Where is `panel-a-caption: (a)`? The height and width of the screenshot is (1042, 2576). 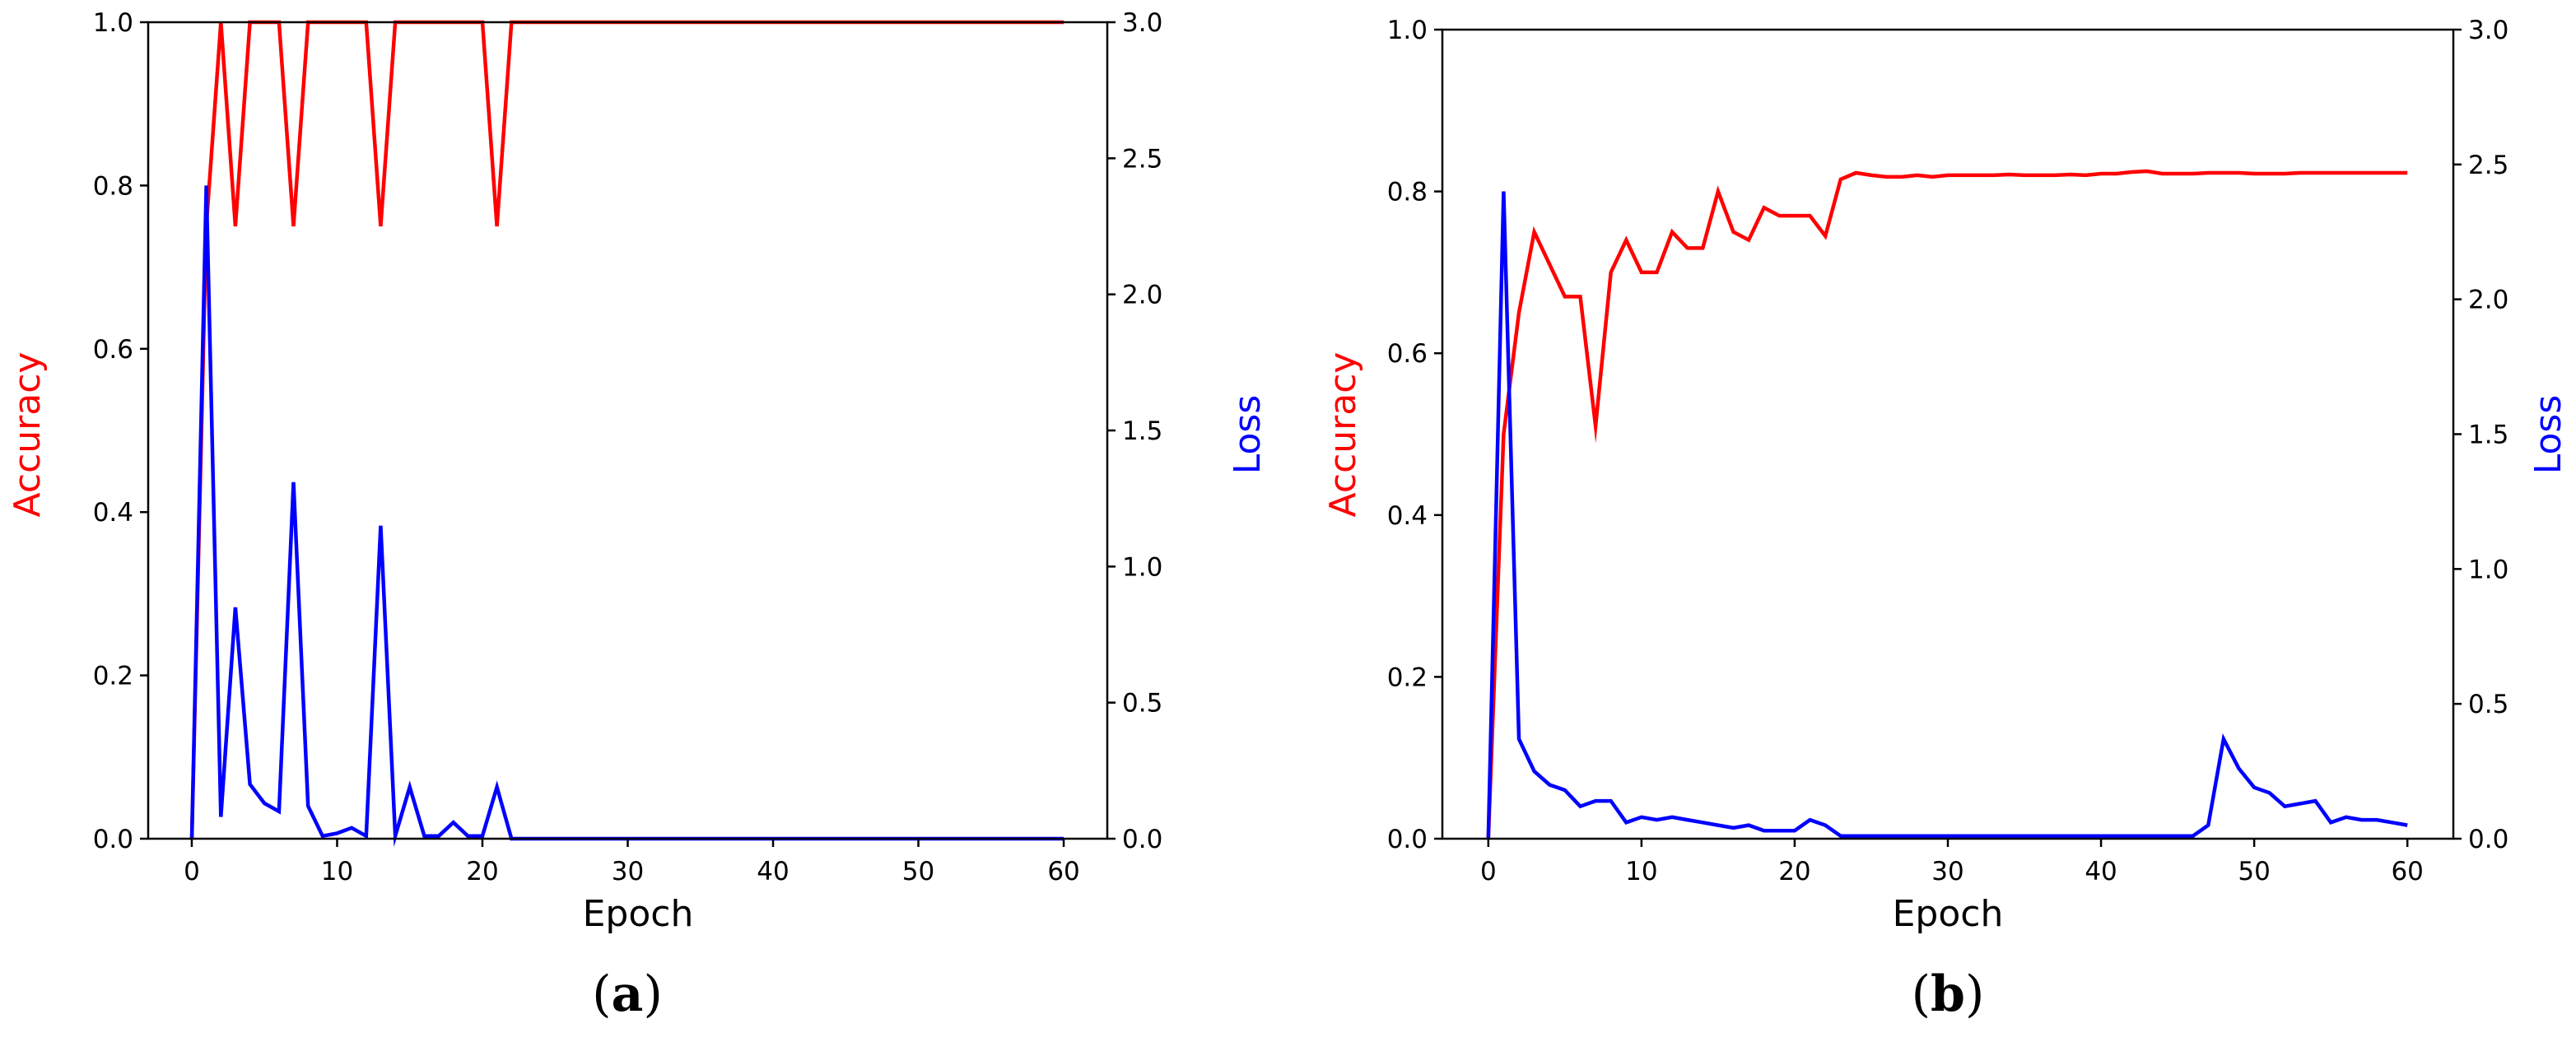
panel-a-caption: (a) is located at coordinates (627, 994).